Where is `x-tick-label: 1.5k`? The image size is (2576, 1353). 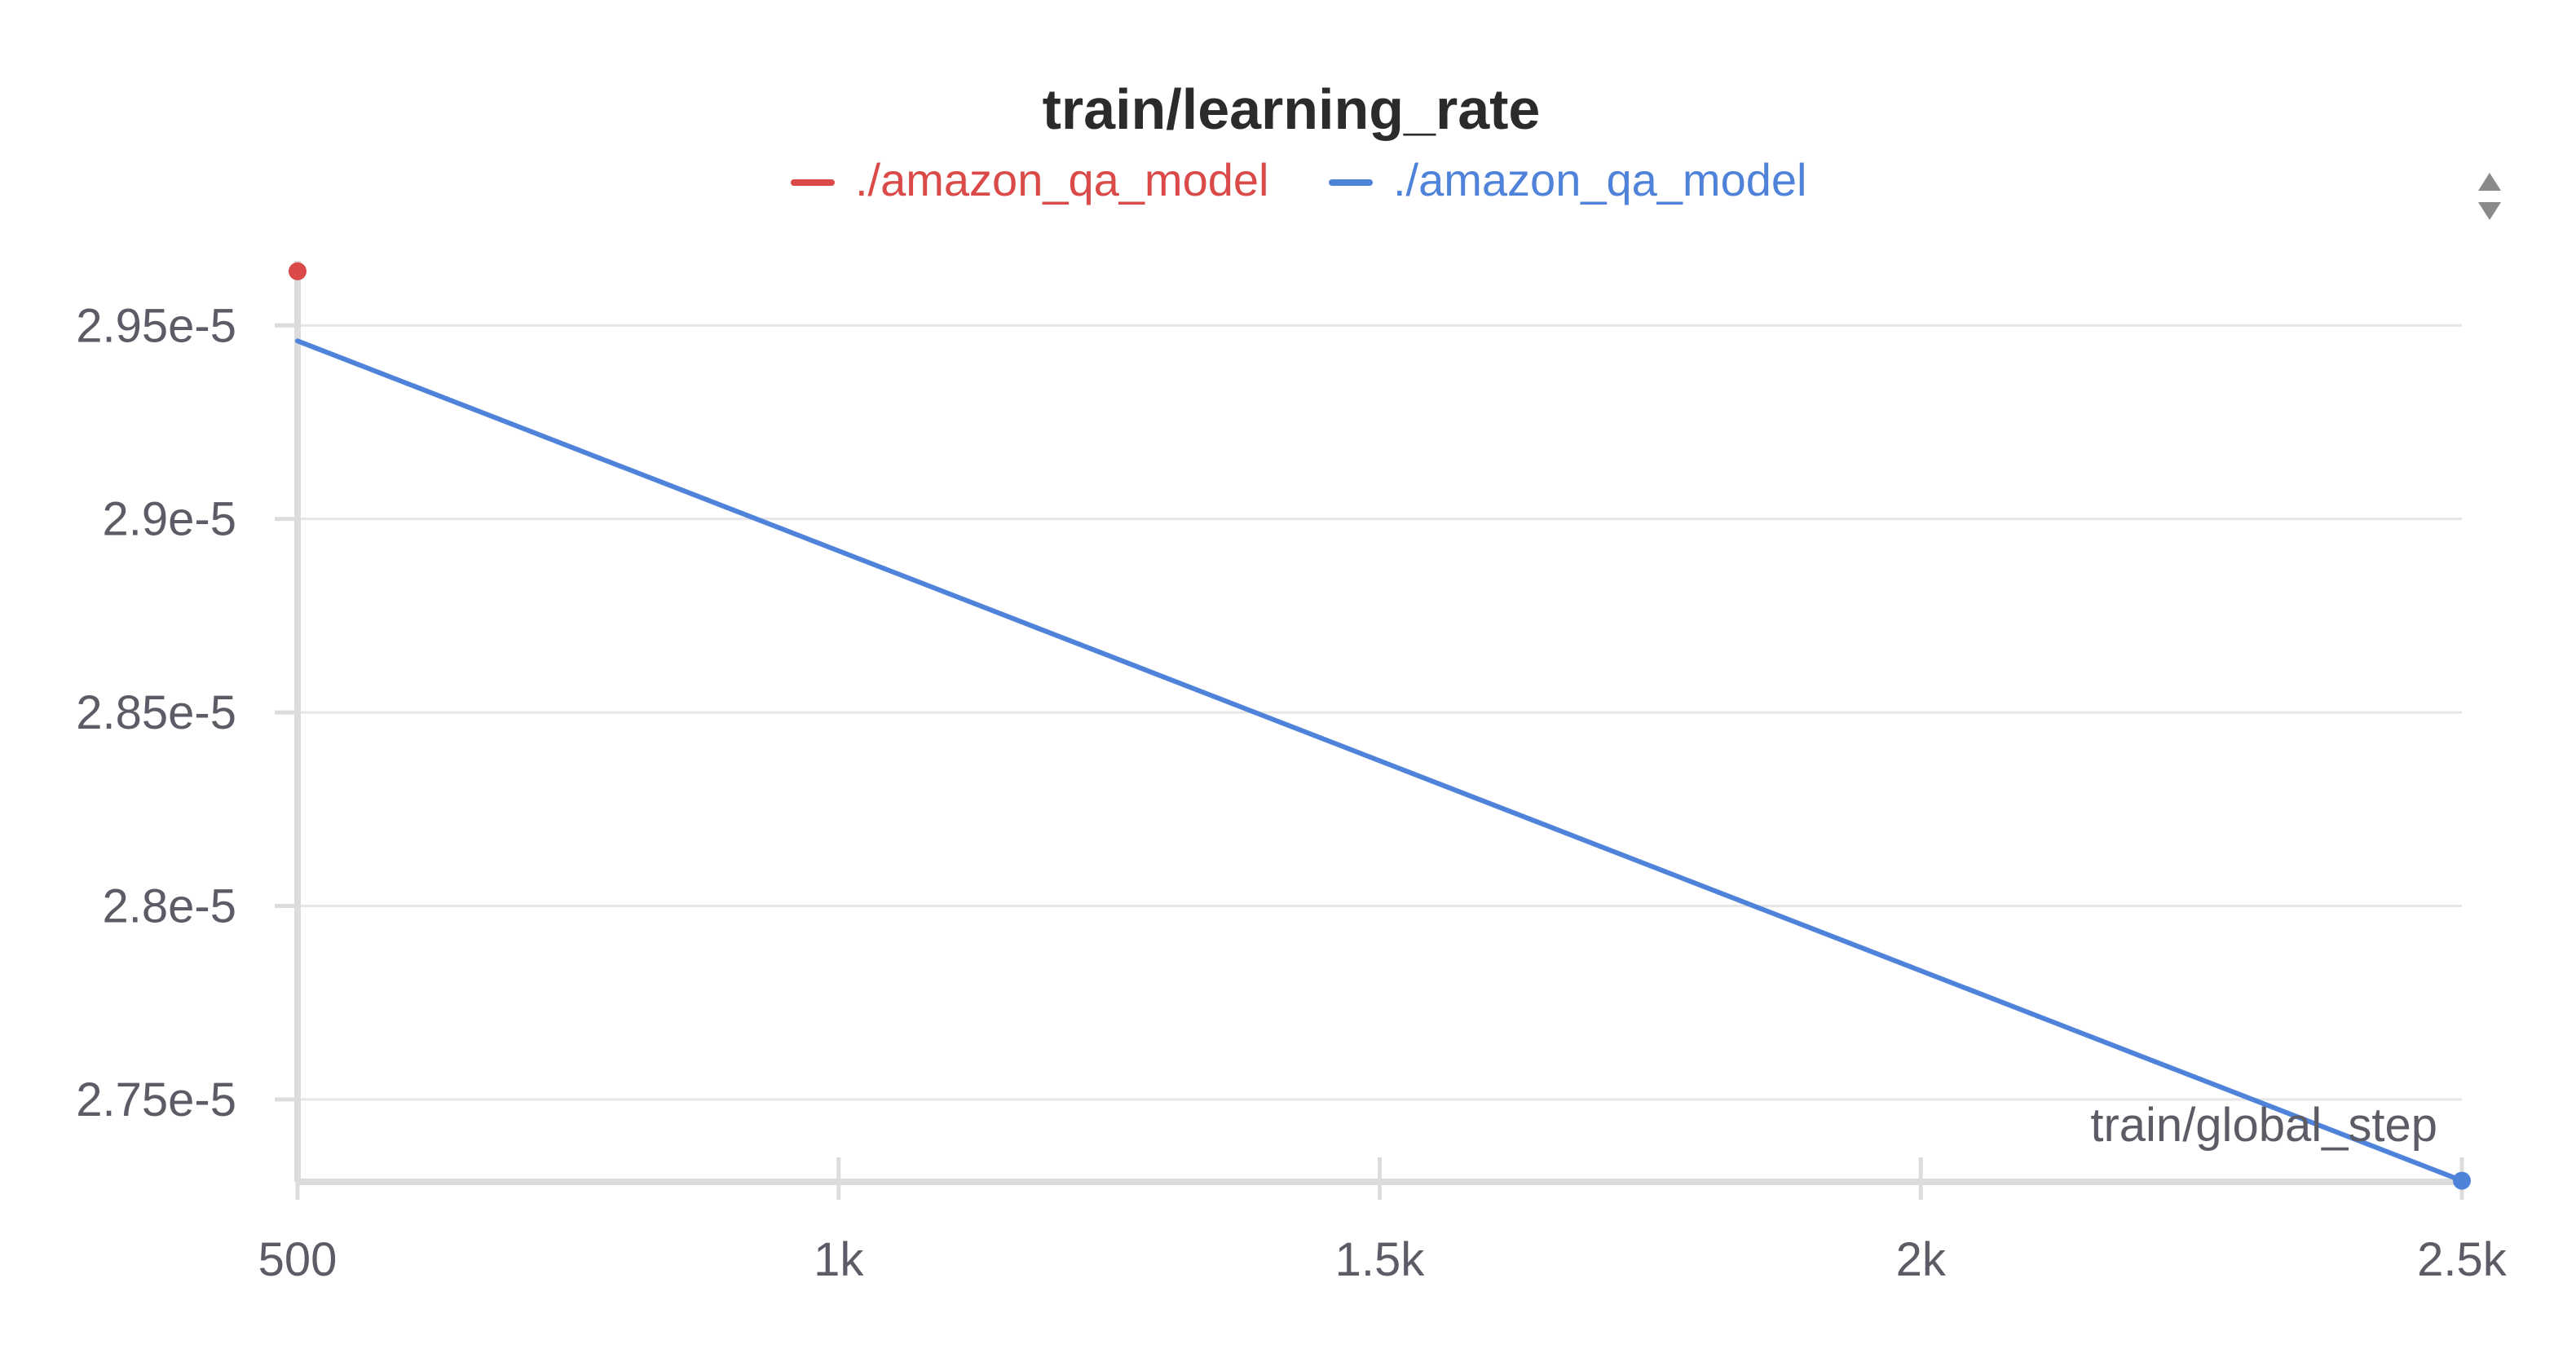
x-tick-label: 1.5k is located at coordinates (1380, 1259).